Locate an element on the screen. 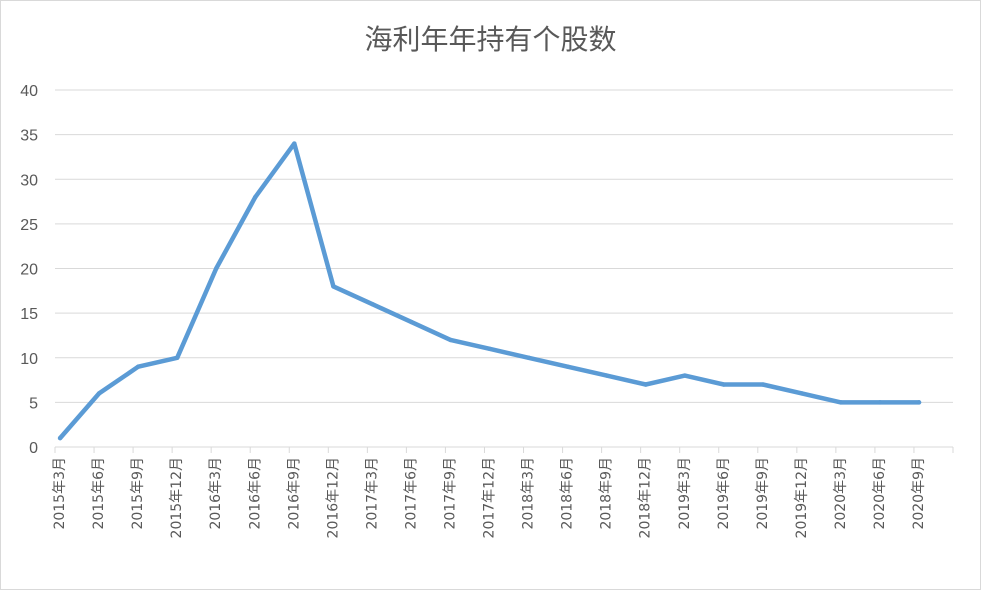 Image resolution: width=981 pixels, height=590 pixels. x-tick-label: 2020年3月 is located at coordinates (841, 493).